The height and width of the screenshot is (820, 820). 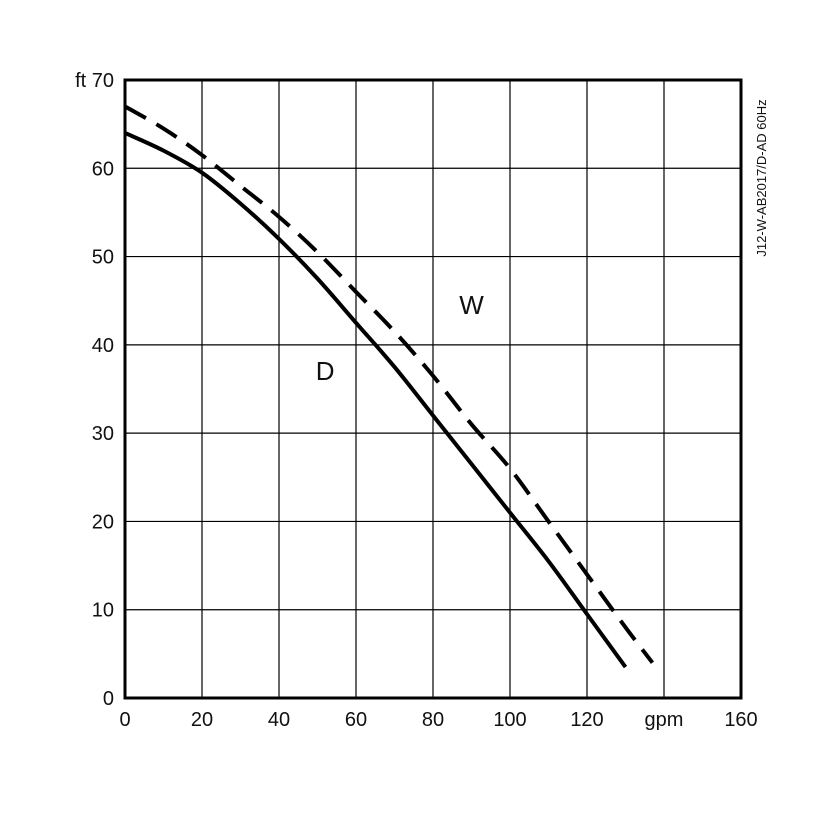 I want to click on x-tick-label: 80, so click(x=433, y=720).